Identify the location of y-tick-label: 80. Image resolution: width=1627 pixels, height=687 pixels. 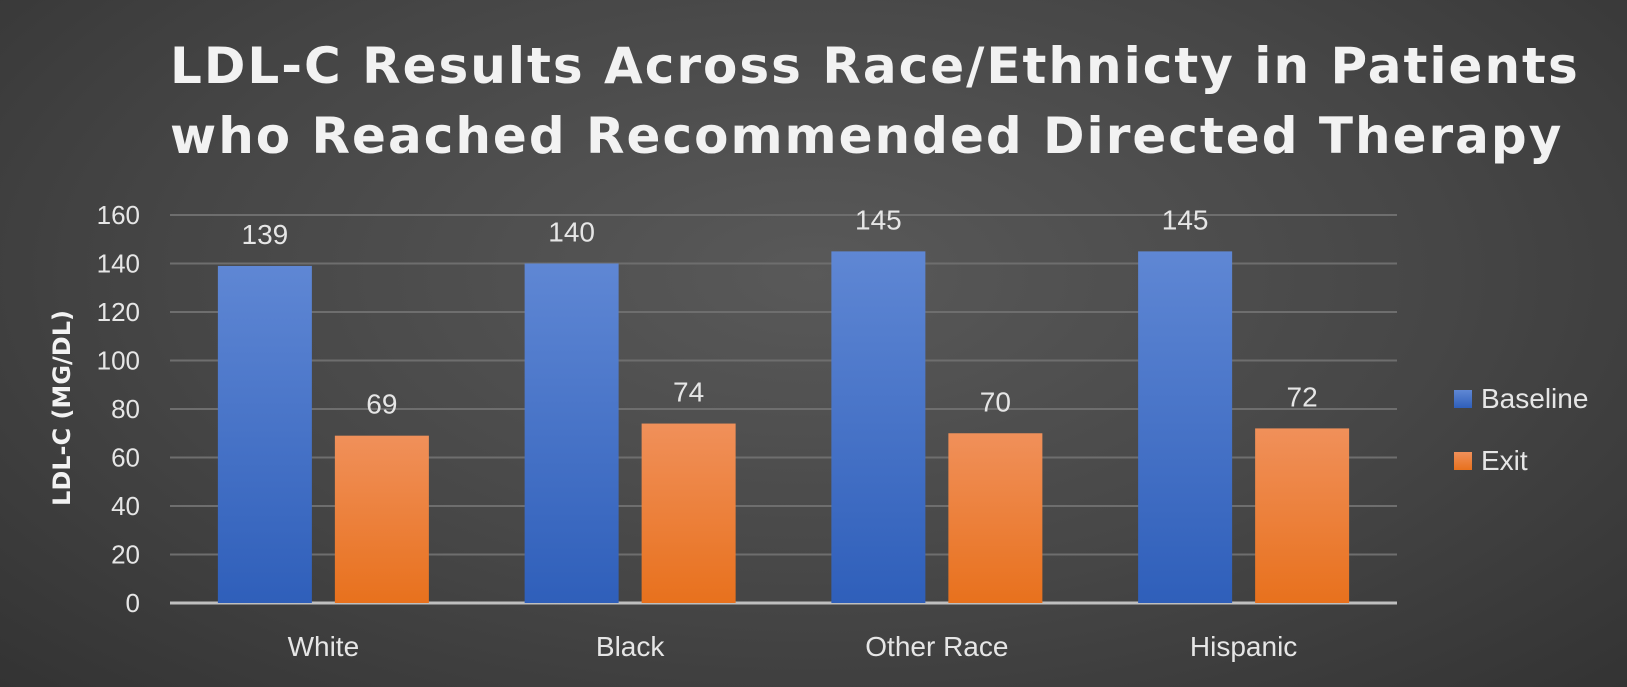
(125, 409).